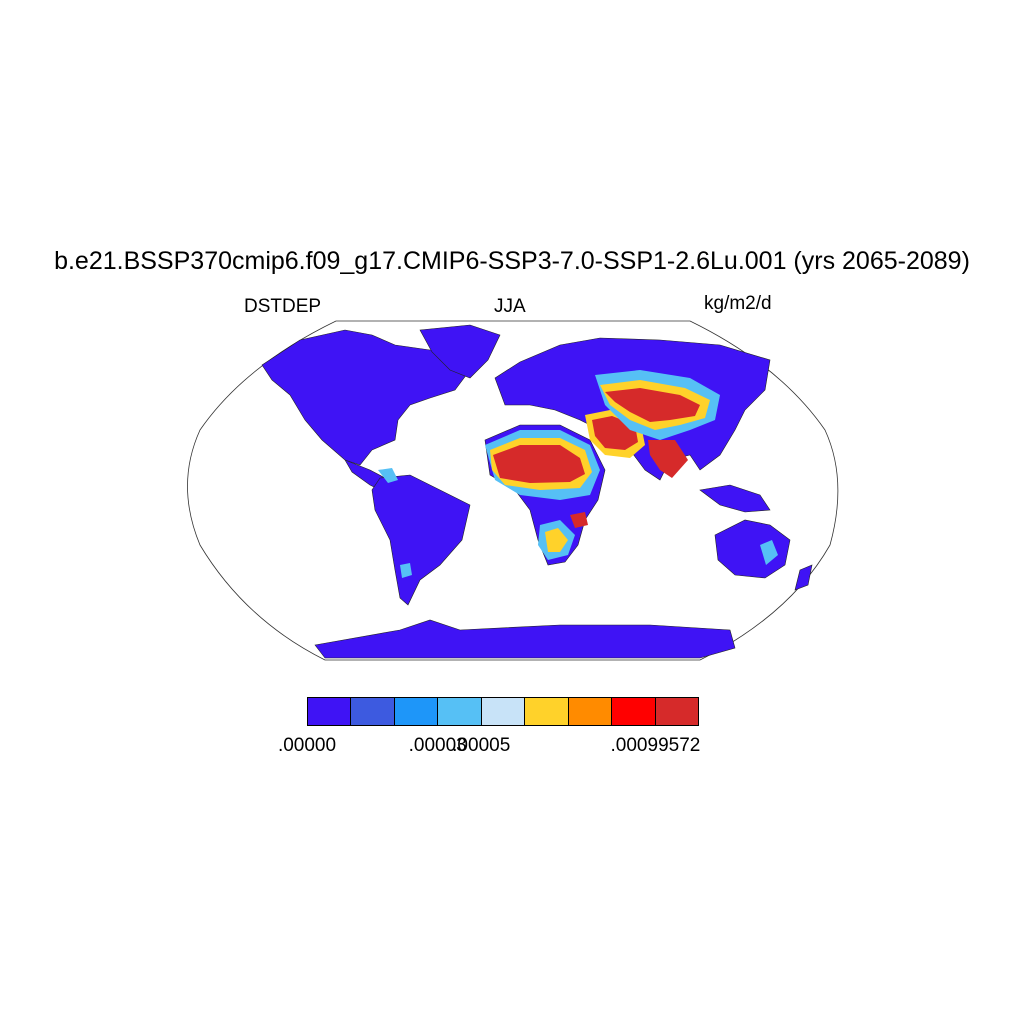 This screenshot has height=1024, width=1024. I want to click on variable-label: DSTDEP, so click(283, 306).